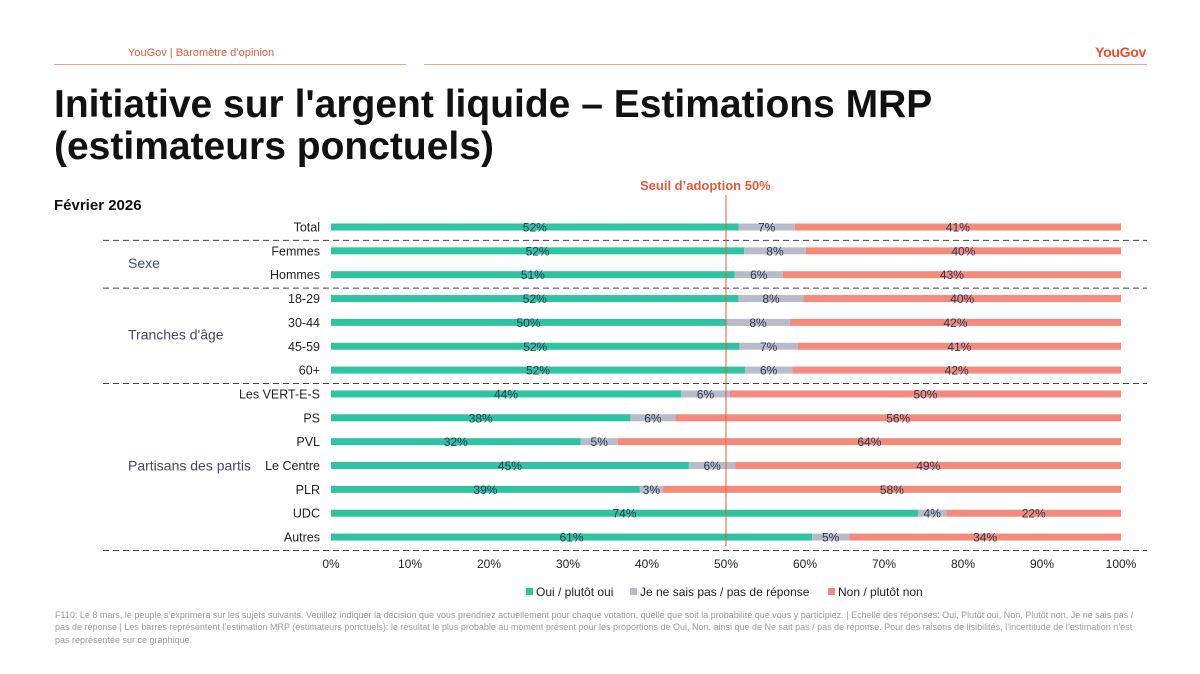 This screenshot has height=674, width=1200. I want to click on data-label: 22%, so click(1034, 514).